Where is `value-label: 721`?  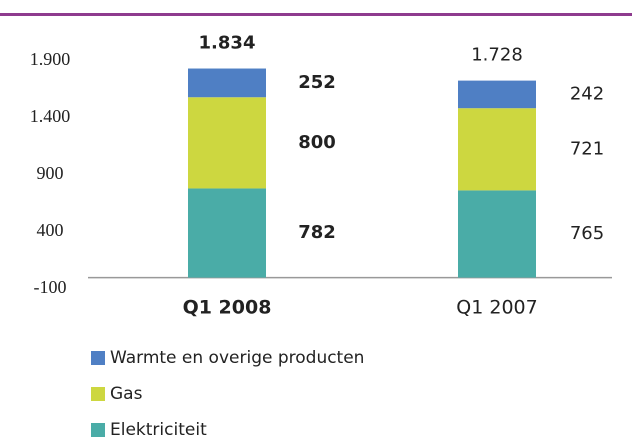 value-label: 721 is located at coordinates (587, 148).